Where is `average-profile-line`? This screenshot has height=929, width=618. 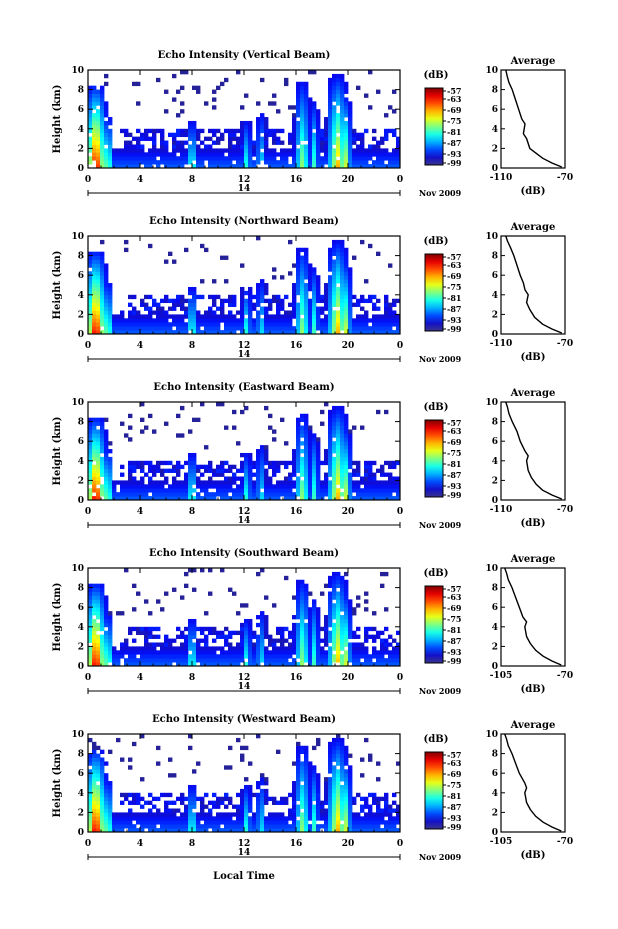
average-profile-line is located at coordinates (534, 118).